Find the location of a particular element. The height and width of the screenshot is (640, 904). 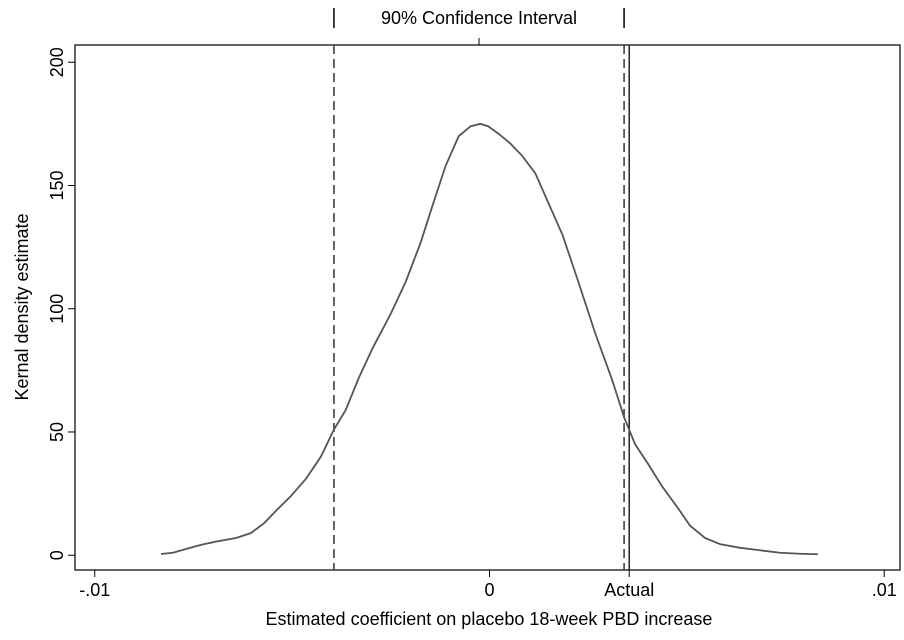

y-tick-label: 0 is located at coordinates (57, 555).